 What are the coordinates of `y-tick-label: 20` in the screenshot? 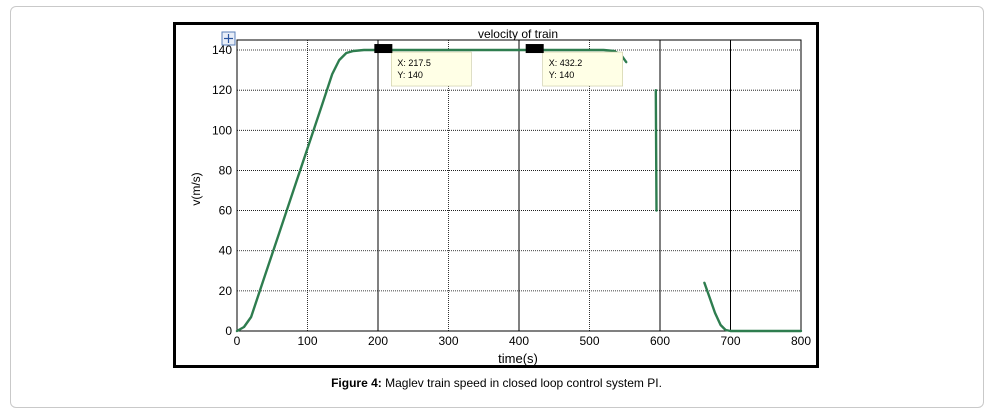 It's located at (226, 291).